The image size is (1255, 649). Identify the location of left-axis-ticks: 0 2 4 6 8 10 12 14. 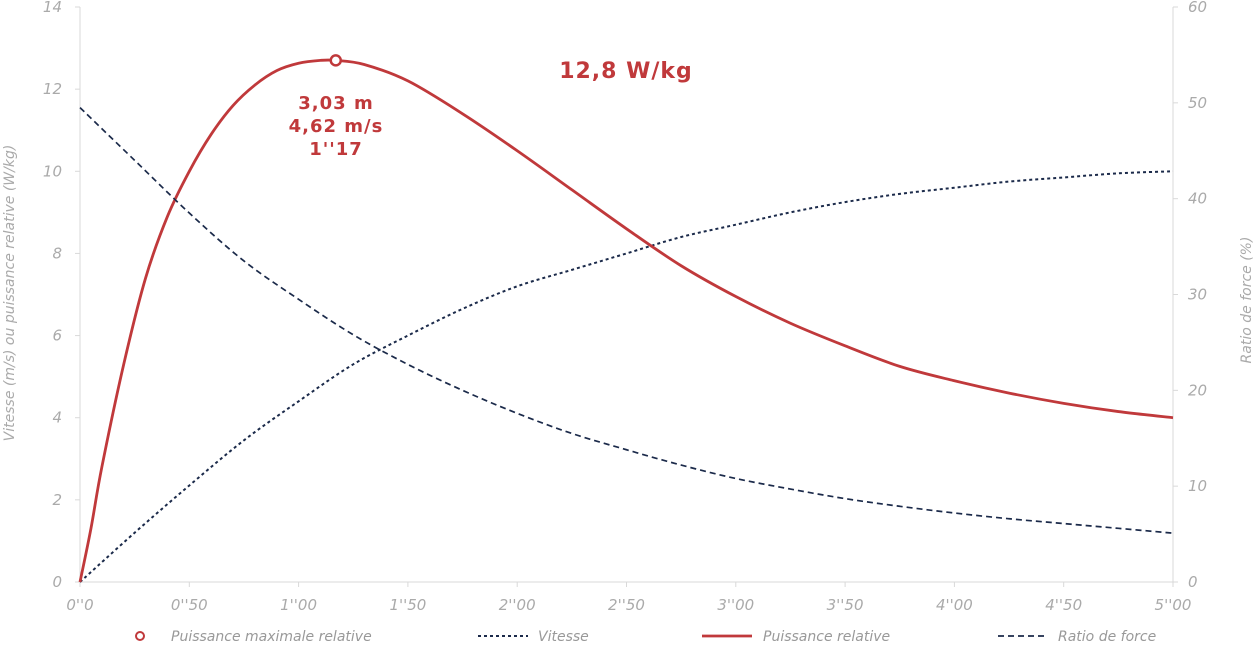
(61, 295).